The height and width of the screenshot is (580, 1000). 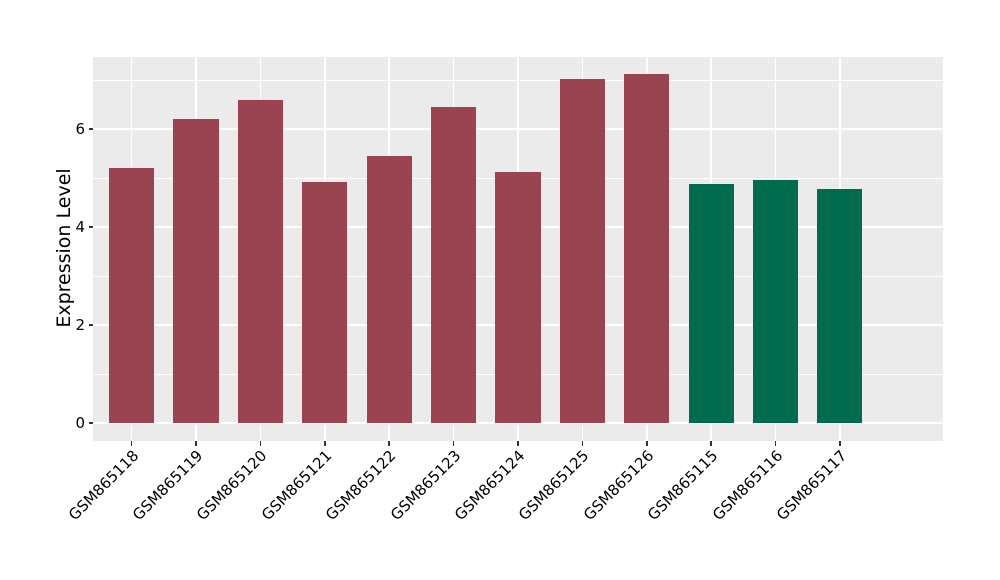 What do you see at coordinates (554, 485) in the screenshot?
I see `x-tick-label: GSM865125` at bounding box center [554, 485].